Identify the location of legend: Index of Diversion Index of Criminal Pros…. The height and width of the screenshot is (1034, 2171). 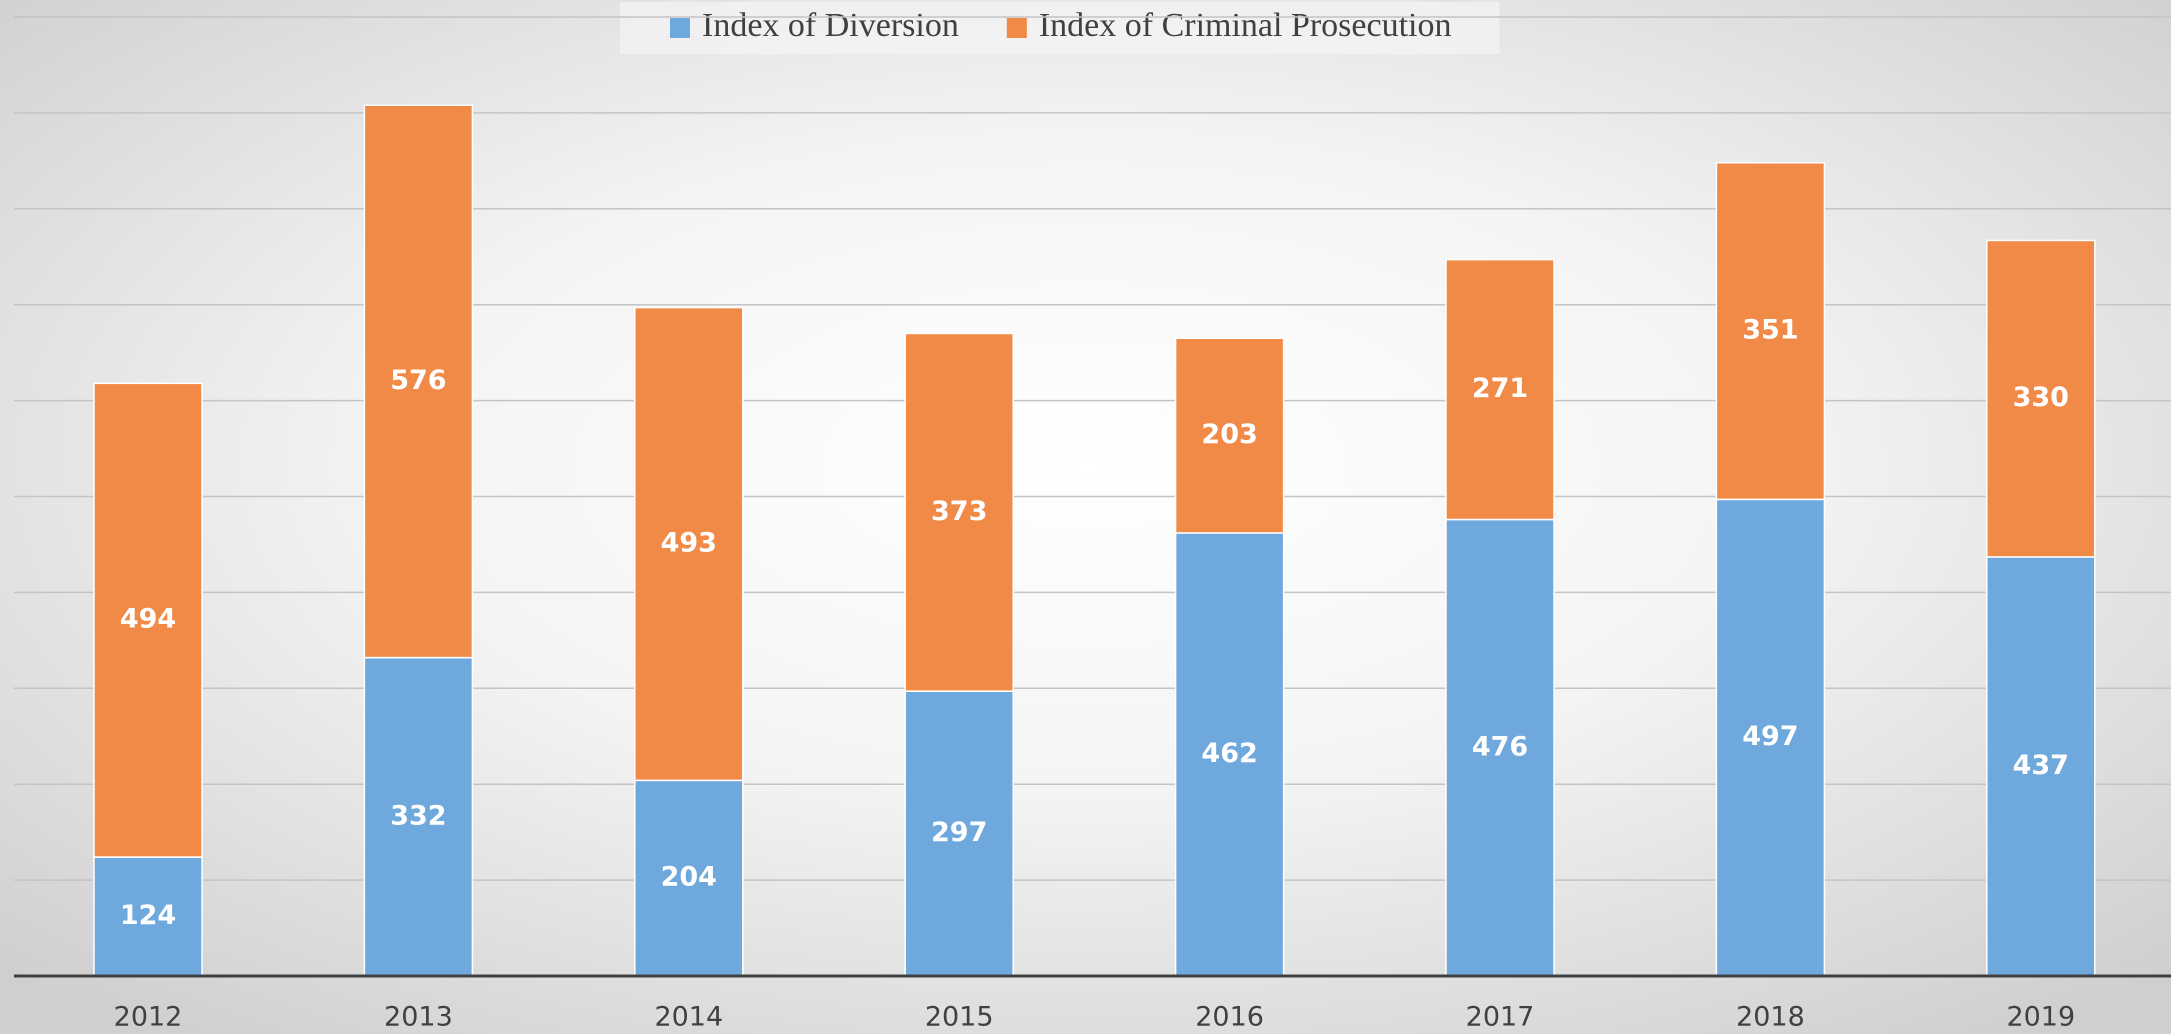
(1060, 28).